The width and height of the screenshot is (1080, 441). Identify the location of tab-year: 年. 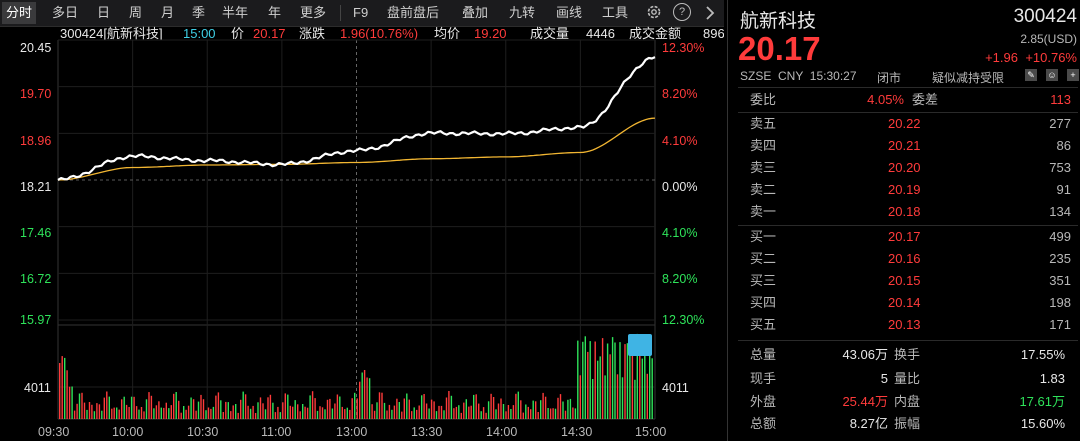
(275, 12).